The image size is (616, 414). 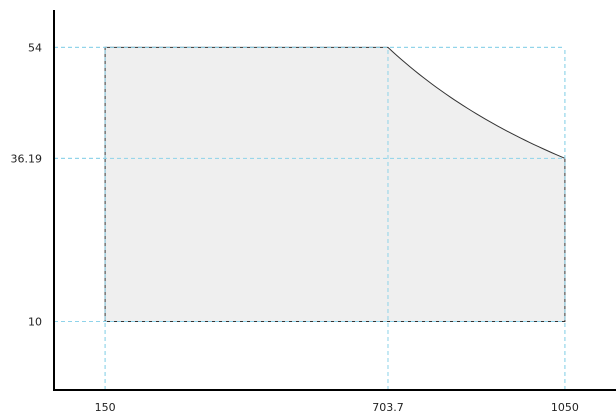 I want to click on x-tick-label: 150, so click(x=105, y=407).